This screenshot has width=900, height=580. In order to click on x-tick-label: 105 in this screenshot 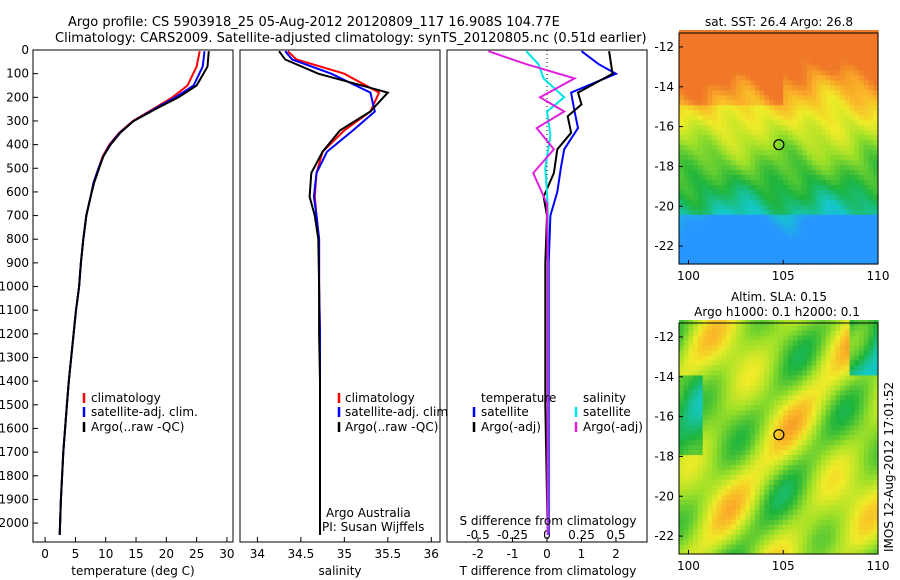, I will do `click(783, 566)`.